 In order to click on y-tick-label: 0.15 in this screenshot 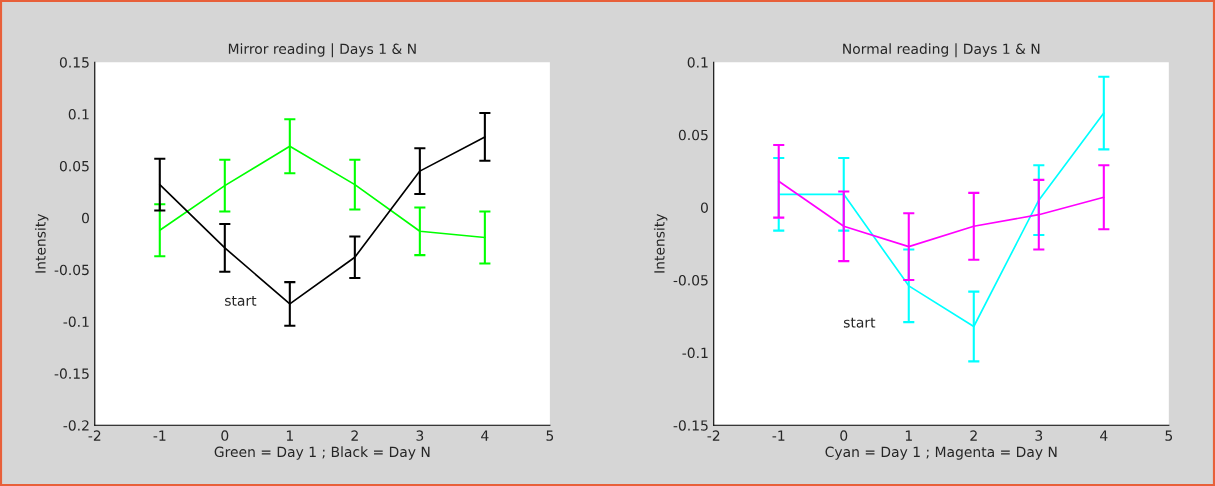, I will do `click(74, 62)`.